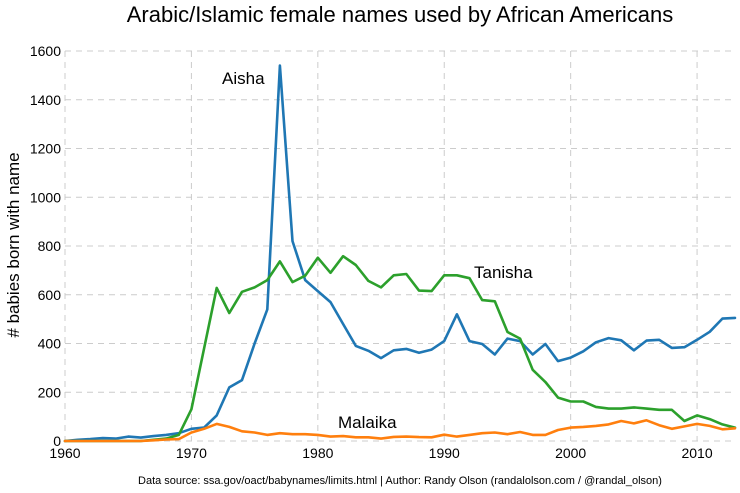 Image resolution: width=740 pixels, height=493 pixels. What do you see at coordinates (243, 78) in the screenshot?
I see `series-label-aisha: Aisha` at bounding box center [243, 78].